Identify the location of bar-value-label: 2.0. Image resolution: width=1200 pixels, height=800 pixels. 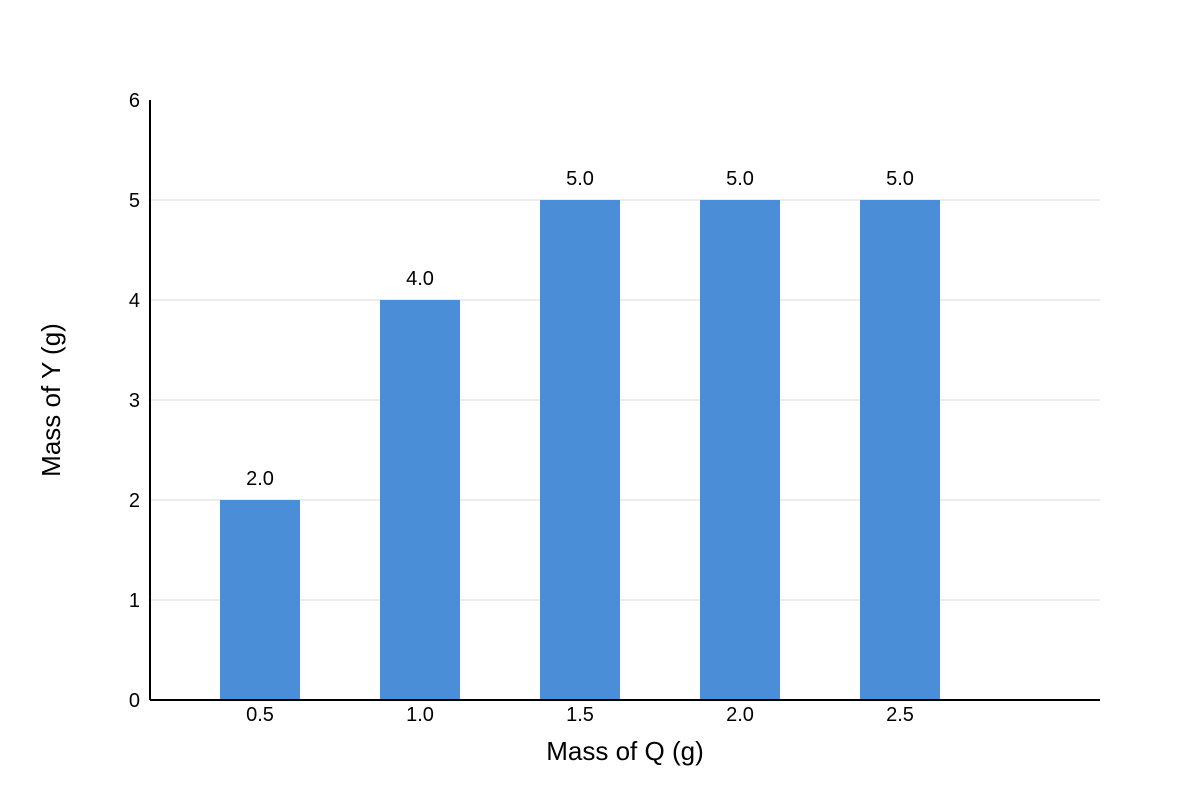
(260, 479).